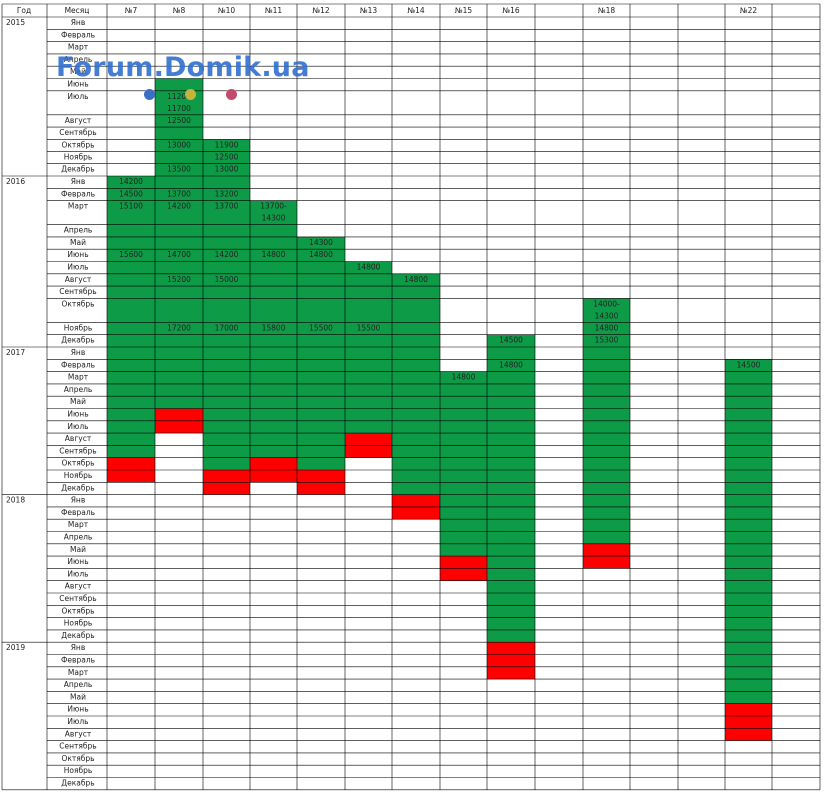  I want to click on column-header: №22, so click(749, 10).